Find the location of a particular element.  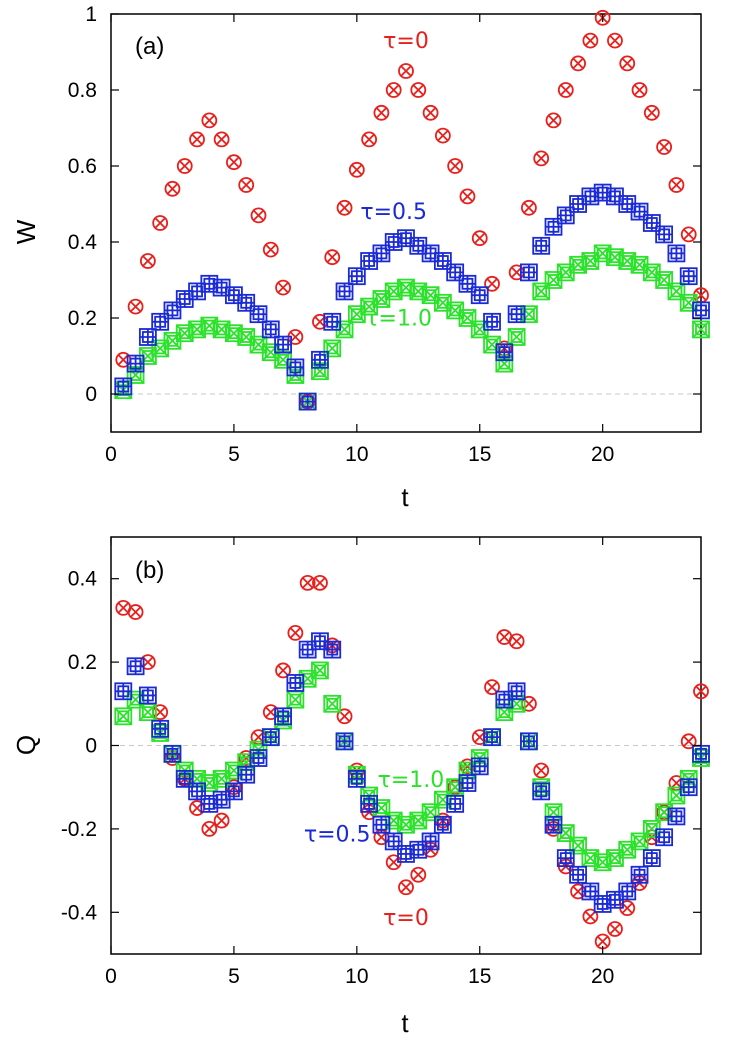

y-tick-label: 0.2 is located at coordinates (82, 318).